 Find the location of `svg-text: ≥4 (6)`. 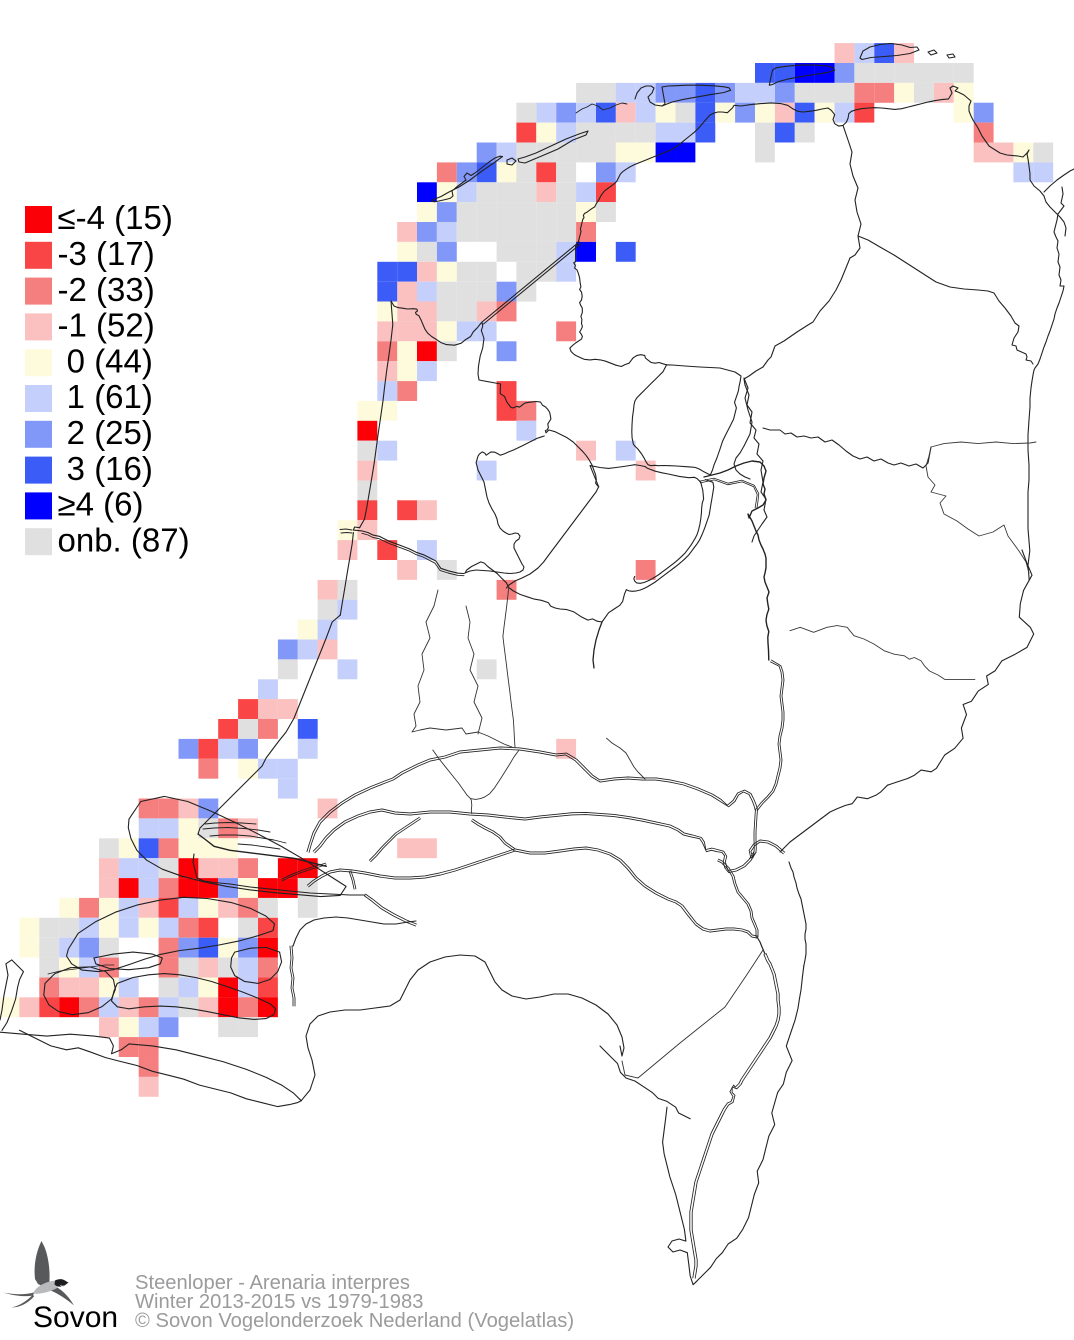

svg-text: ≥4 (6) is located at coordinates (101, 504).